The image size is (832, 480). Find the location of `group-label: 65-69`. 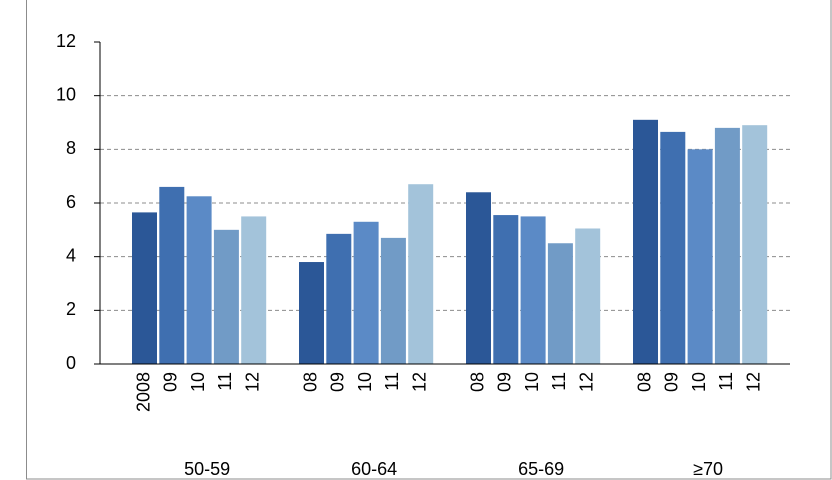

group-label: 65-69 is located at coordinates (541, 469).